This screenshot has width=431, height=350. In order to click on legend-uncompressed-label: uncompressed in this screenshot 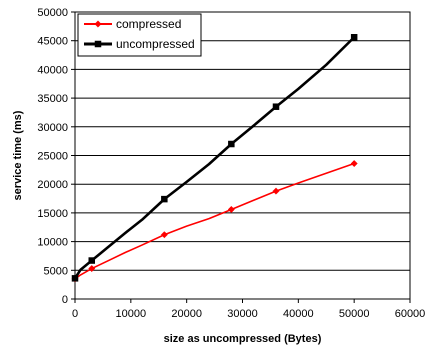, I will do `click(155, 44)`.